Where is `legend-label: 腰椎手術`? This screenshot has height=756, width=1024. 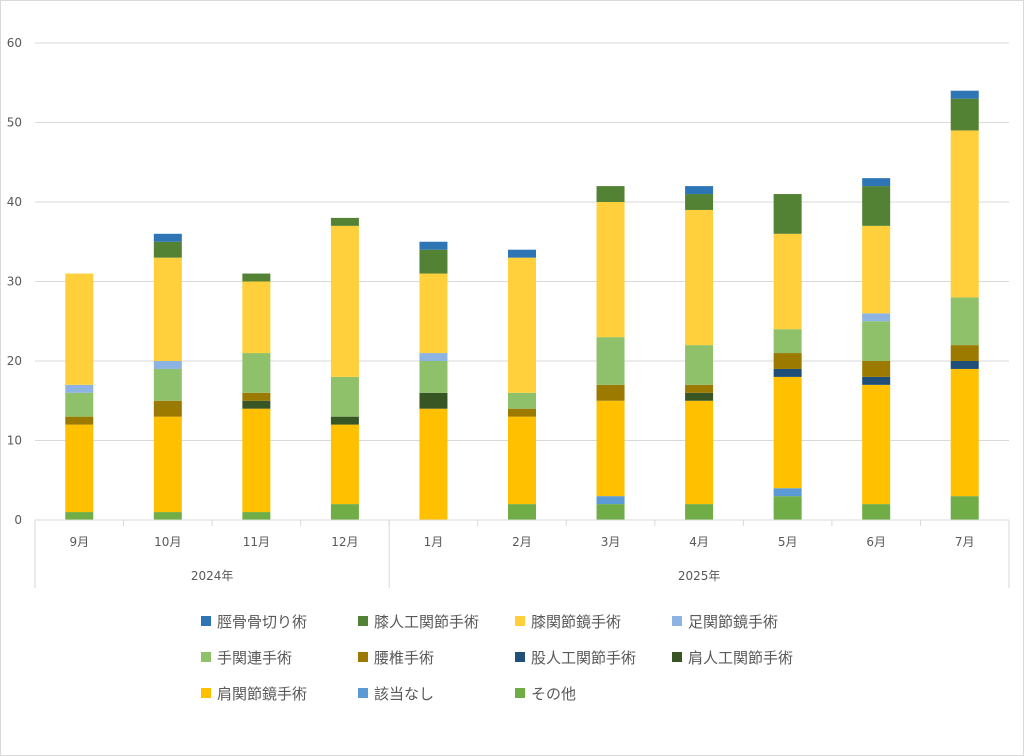 legend-label: 腰椎手術 is located at coordinates (404, 658).